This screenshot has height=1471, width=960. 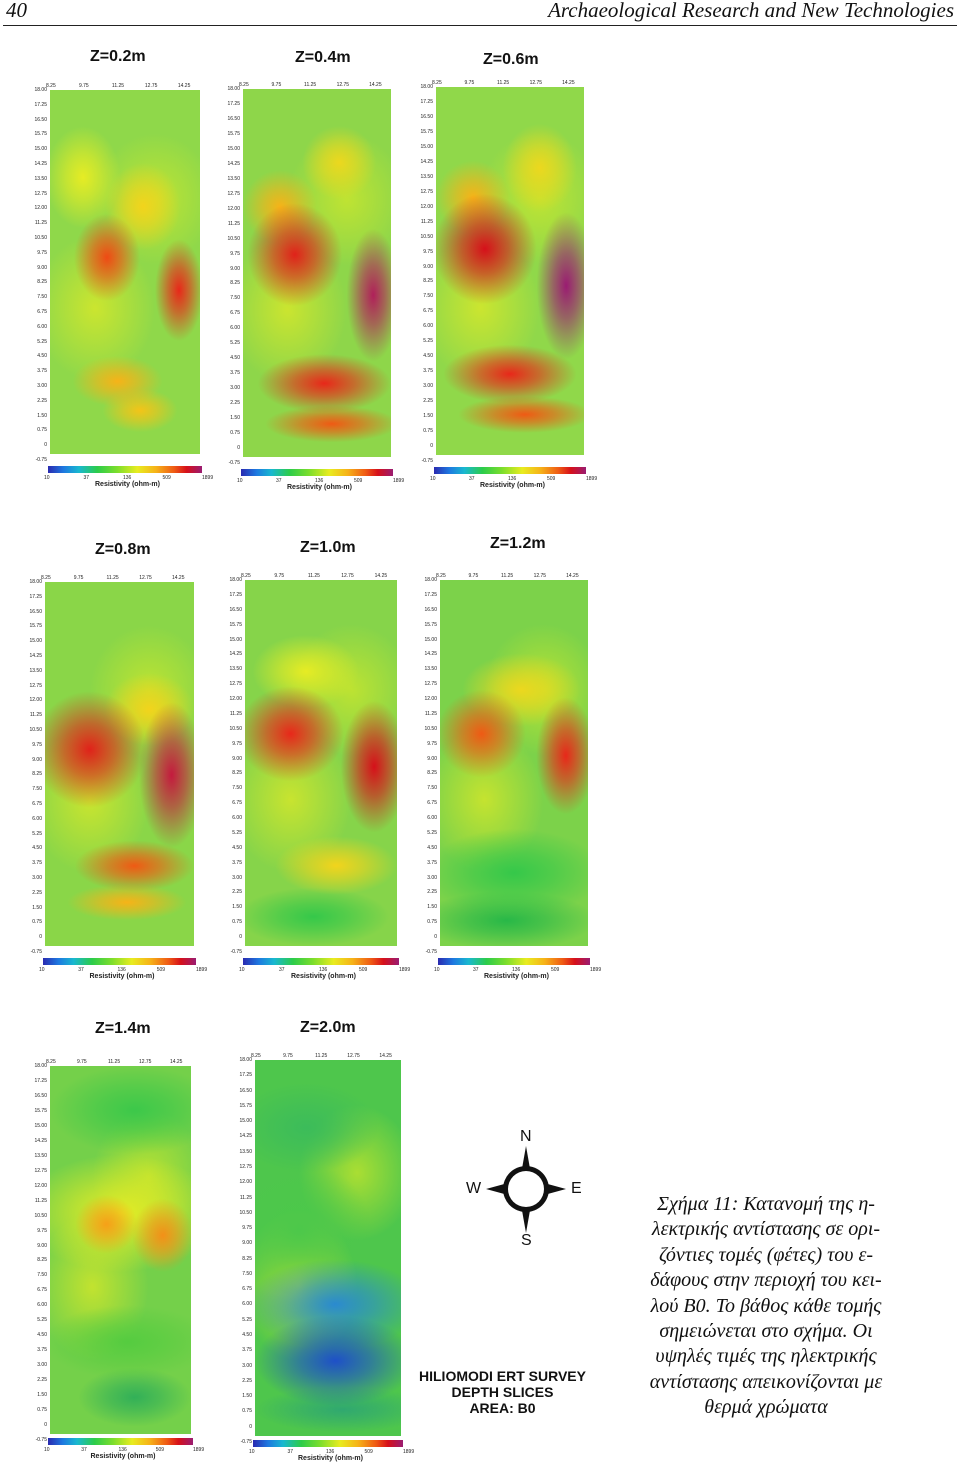 I want to click on resistivity-map, so click(x=120, y=1250).